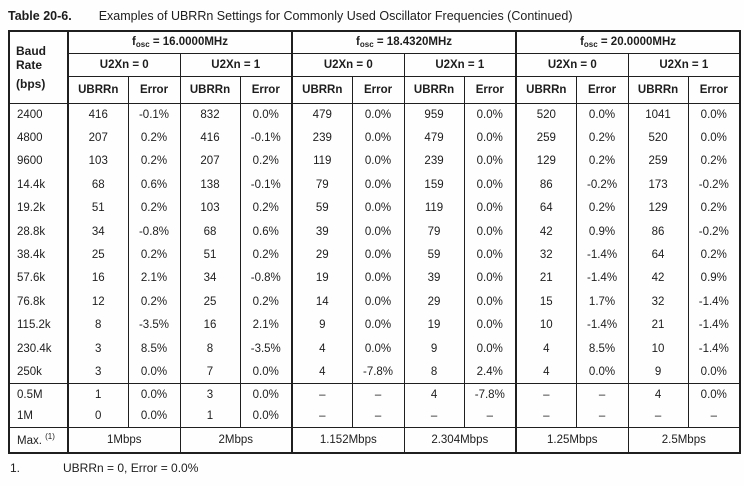 Image resolution: width=744 pixels, height=486 pixels. Describe the element at coordinates (434, 302) in the screenshot. I see `ubrr-value: 29` at that location.